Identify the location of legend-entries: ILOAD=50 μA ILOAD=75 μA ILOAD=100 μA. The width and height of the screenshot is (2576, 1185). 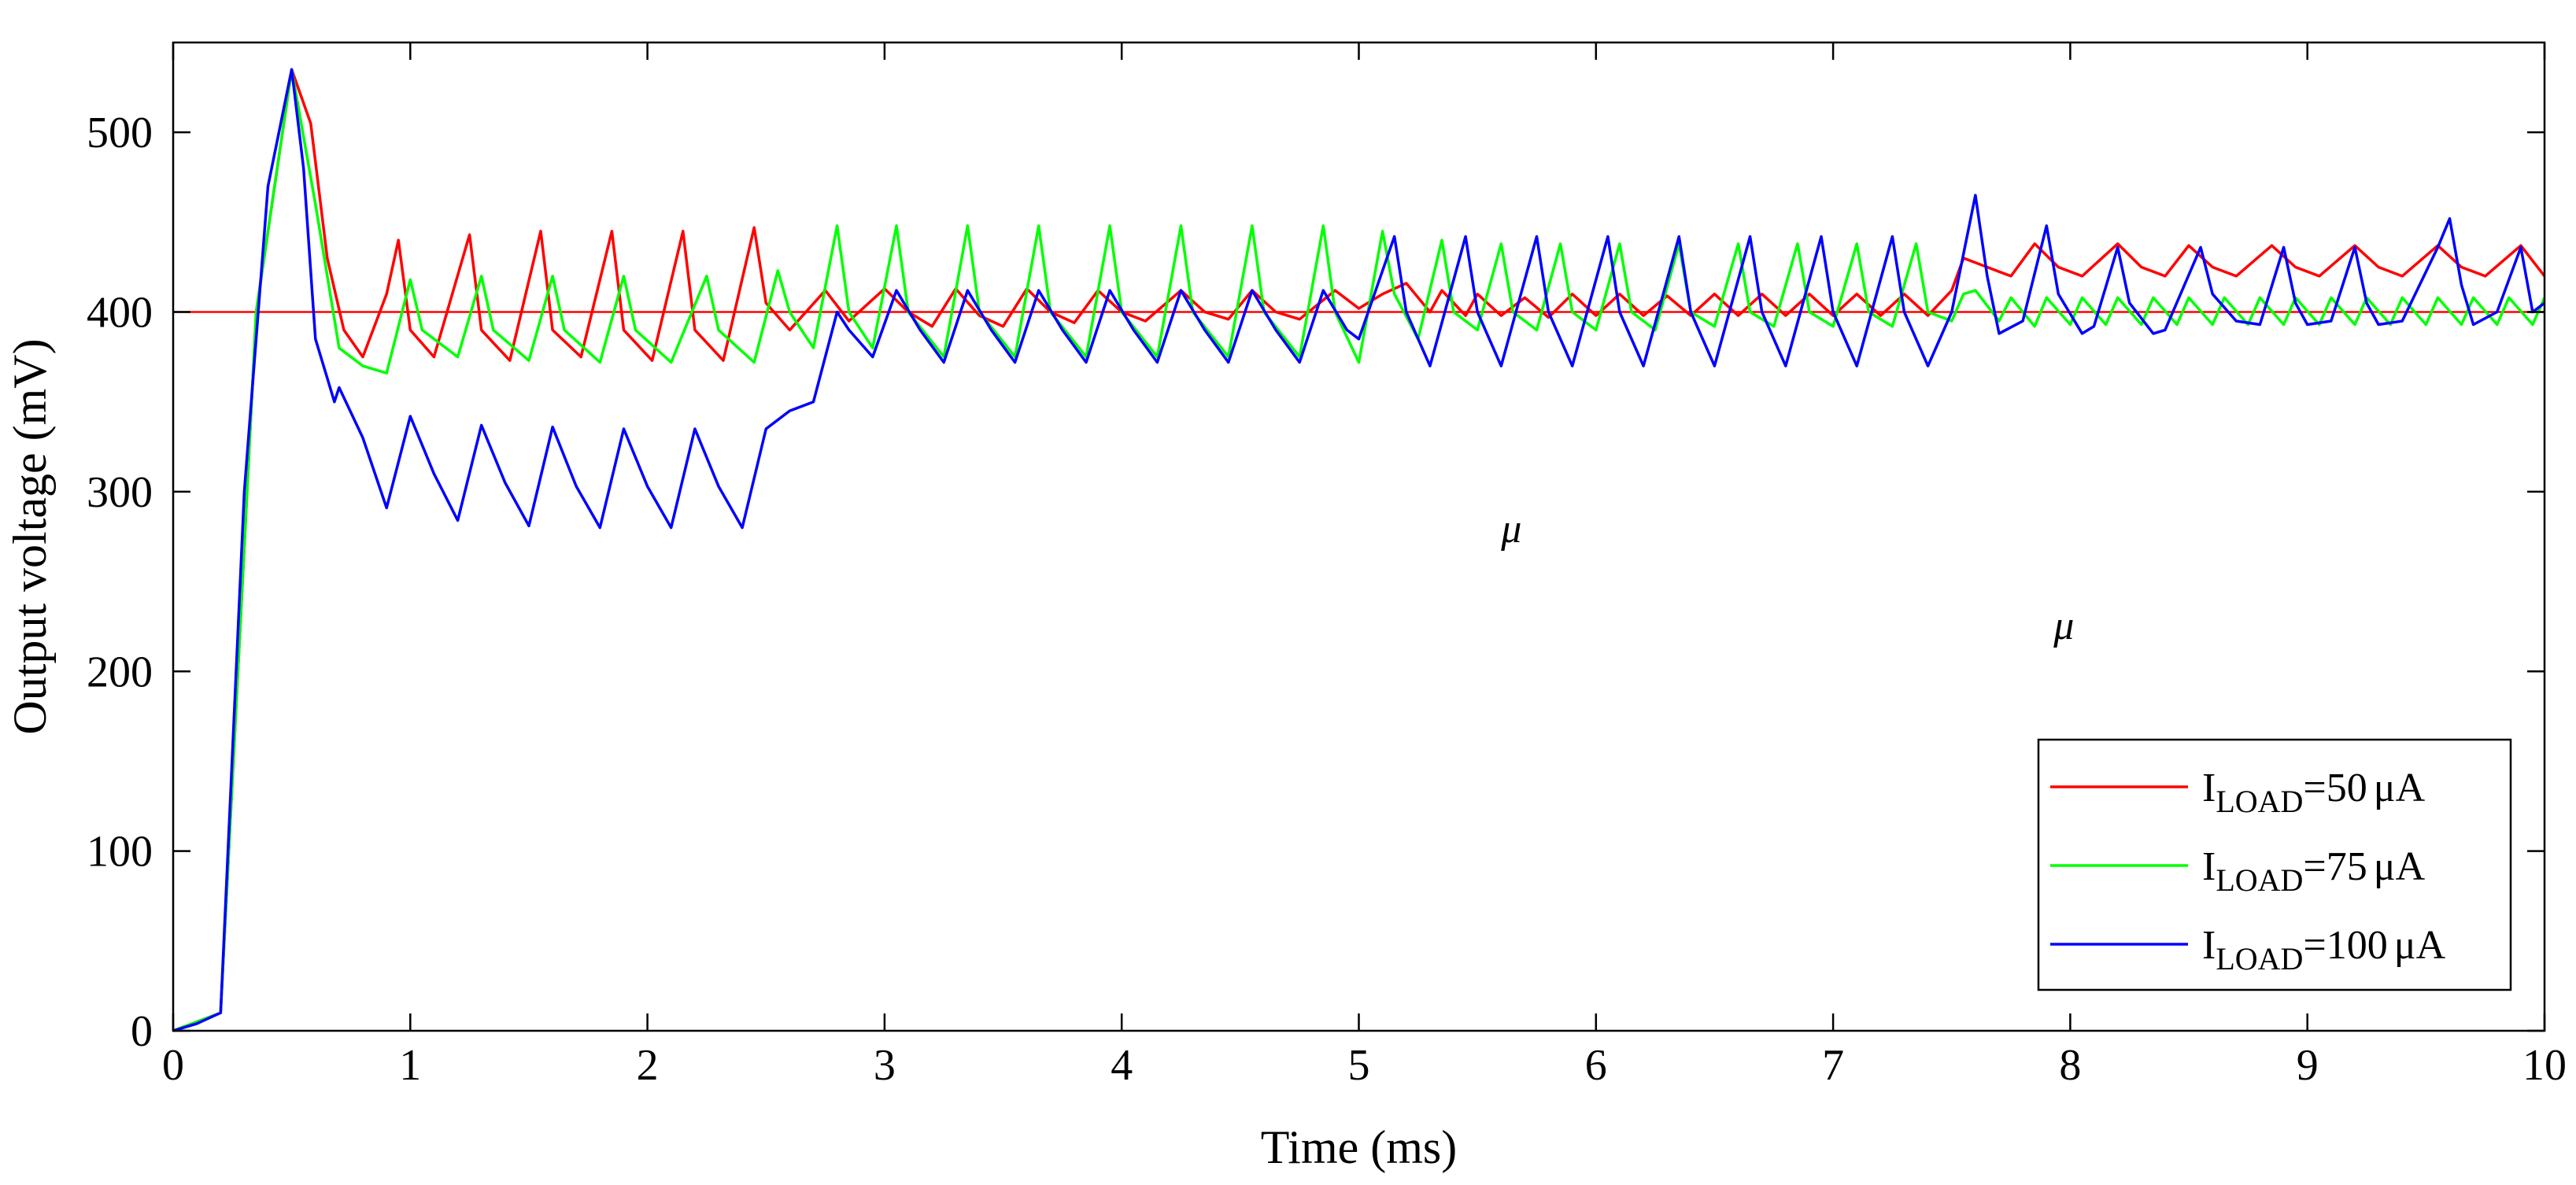
(2248, 871).